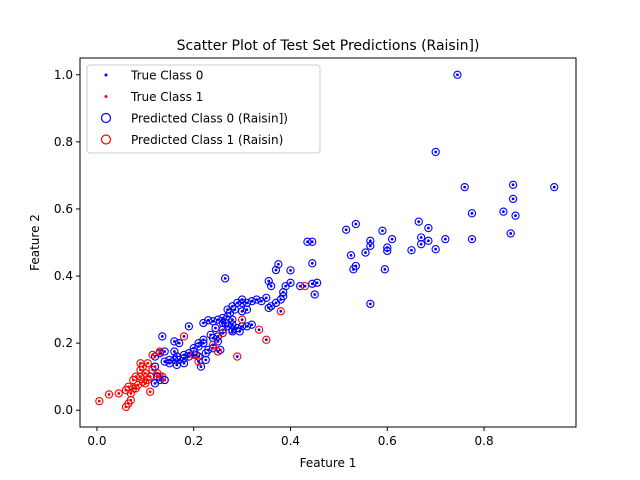 This screenshot has width=640, height=480. I want to click on legend-entry: True Class 0, so click(153, 76).